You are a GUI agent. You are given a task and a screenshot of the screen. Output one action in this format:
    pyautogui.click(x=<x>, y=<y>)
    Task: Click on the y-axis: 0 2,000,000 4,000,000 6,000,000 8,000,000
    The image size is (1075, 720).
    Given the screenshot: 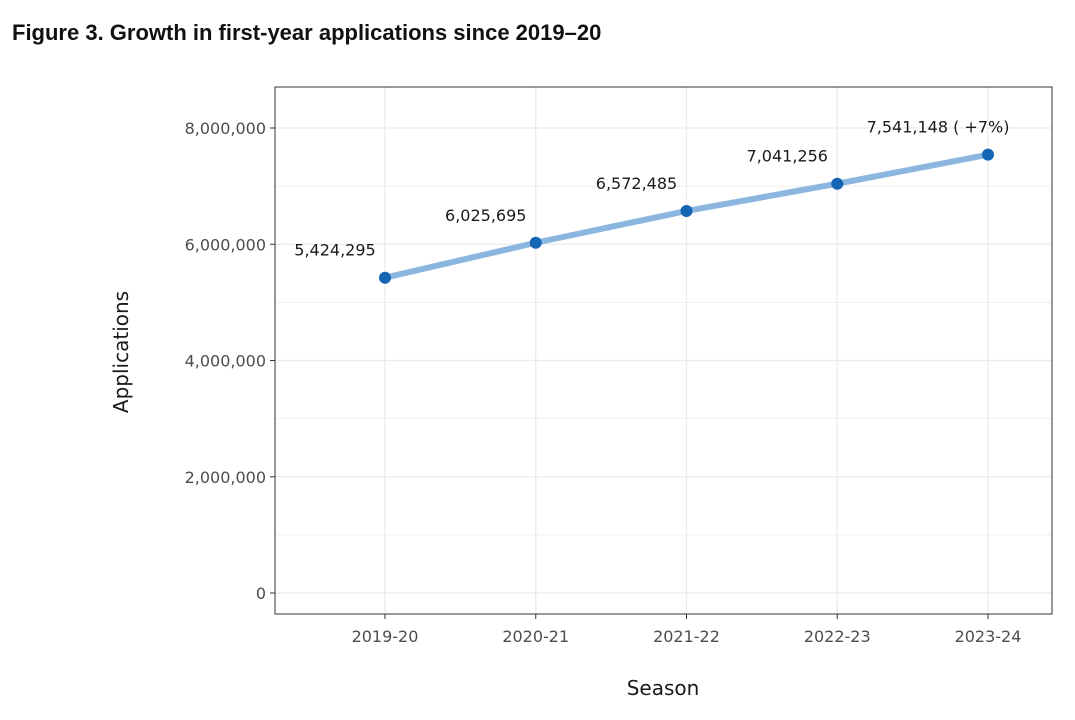 What is the action you would take?
    pyautogui.click(x=230, y=361)
    